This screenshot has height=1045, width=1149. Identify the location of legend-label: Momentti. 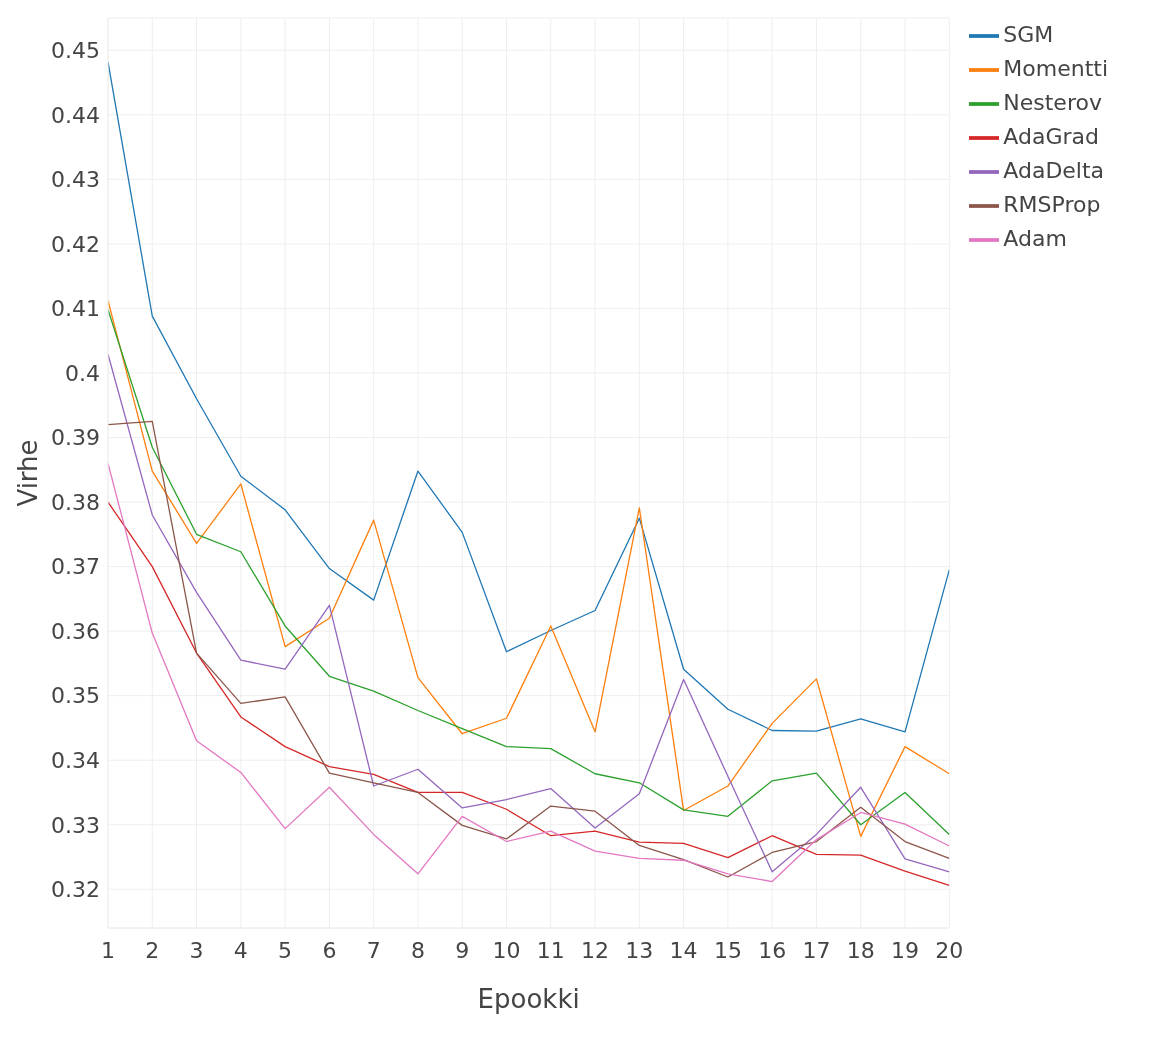
(1055, 68).